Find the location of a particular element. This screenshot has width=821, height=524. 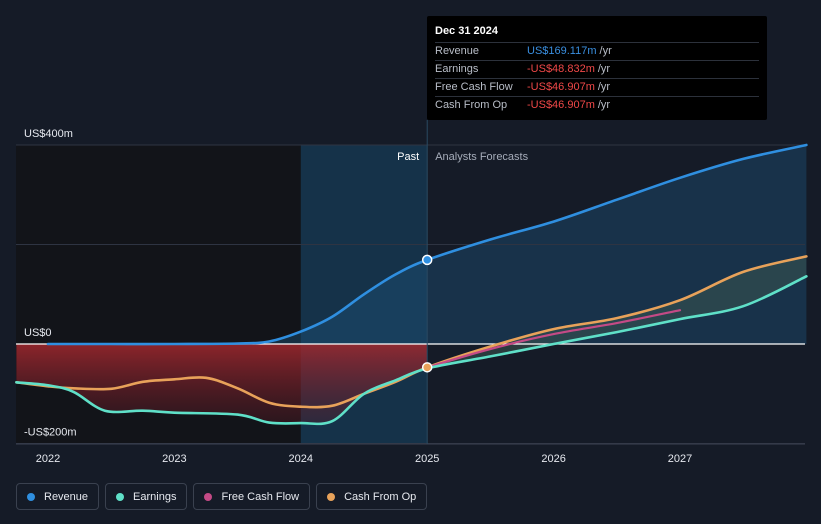

legend-label: Earnings is located at coordinates (155, 496).